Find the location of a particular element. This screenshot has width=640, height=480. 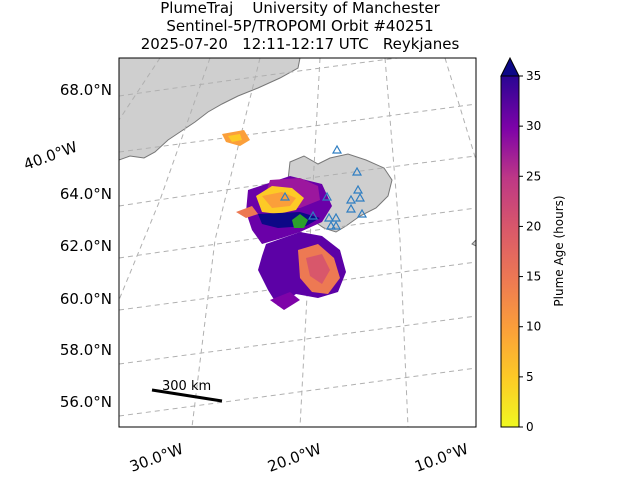

lon-label-40w: 40.0°W is located at coordinates (50, 156).